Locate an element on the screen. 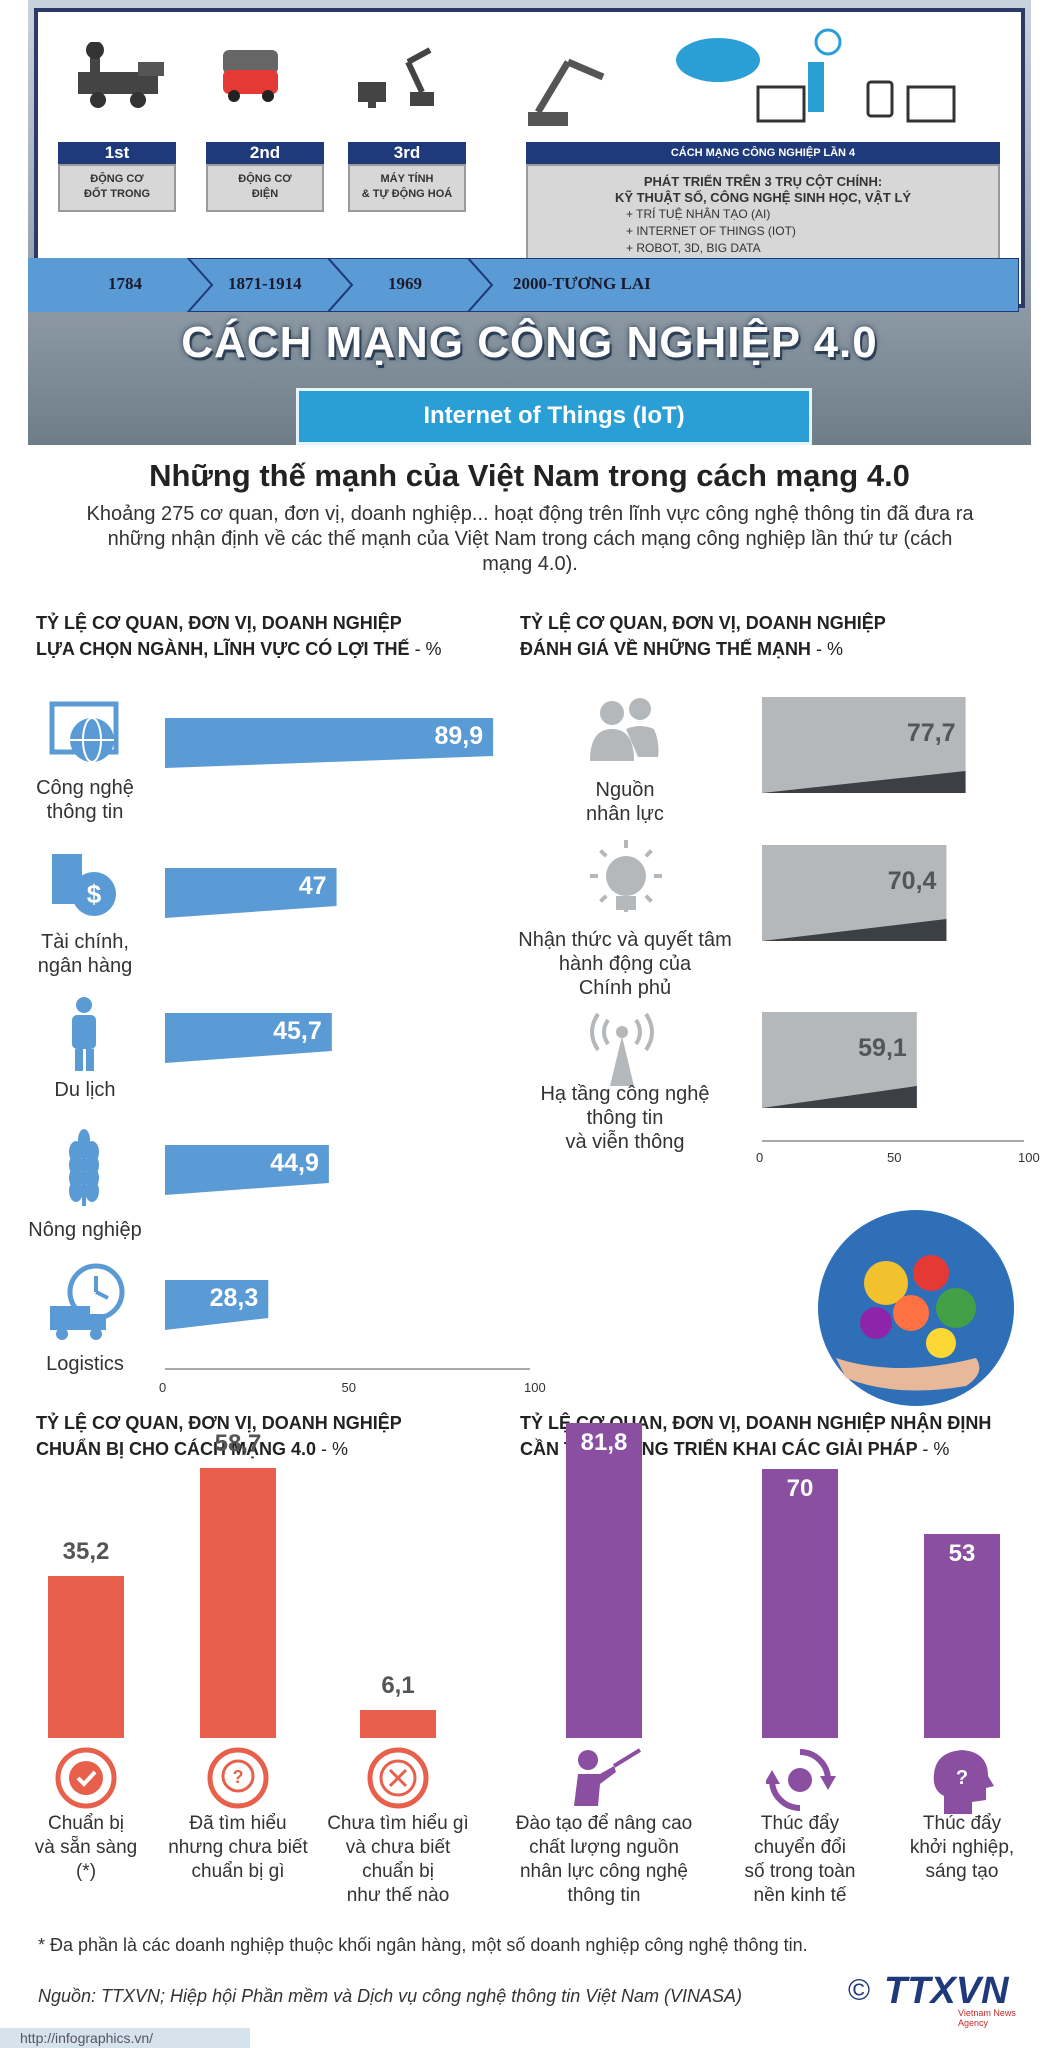 The image size is (1059, 2048). chart3-category-line: Chuẩn bị is located at coordinates (86, 1823).